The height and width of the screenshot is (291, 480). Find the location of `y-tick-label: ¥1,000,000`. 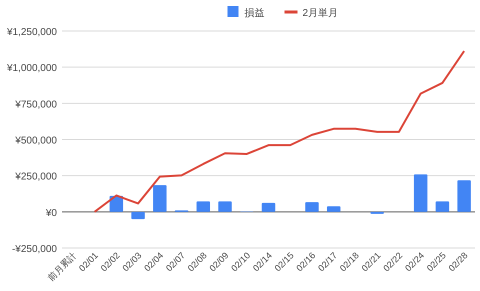

y-tick-label: ¥1,000,000 is located at coordinates (32, 68).